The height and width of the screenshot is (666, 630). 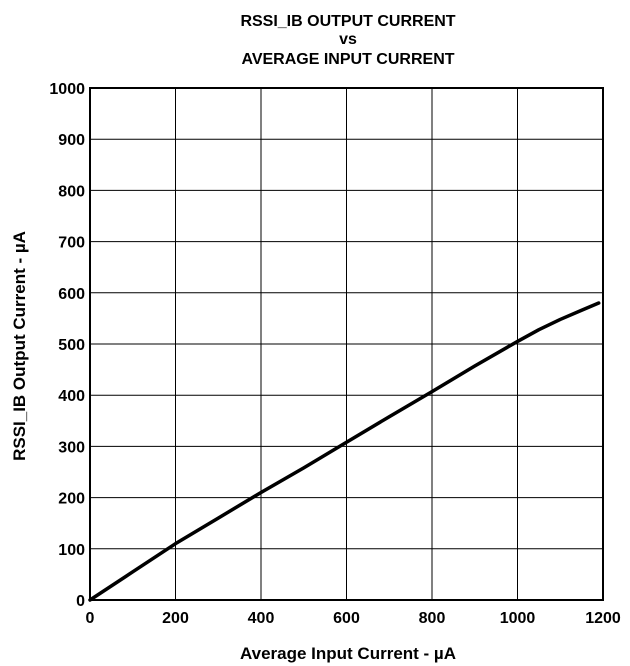 I want to click on y-tick-label: 100, so click(x=71, y=550).